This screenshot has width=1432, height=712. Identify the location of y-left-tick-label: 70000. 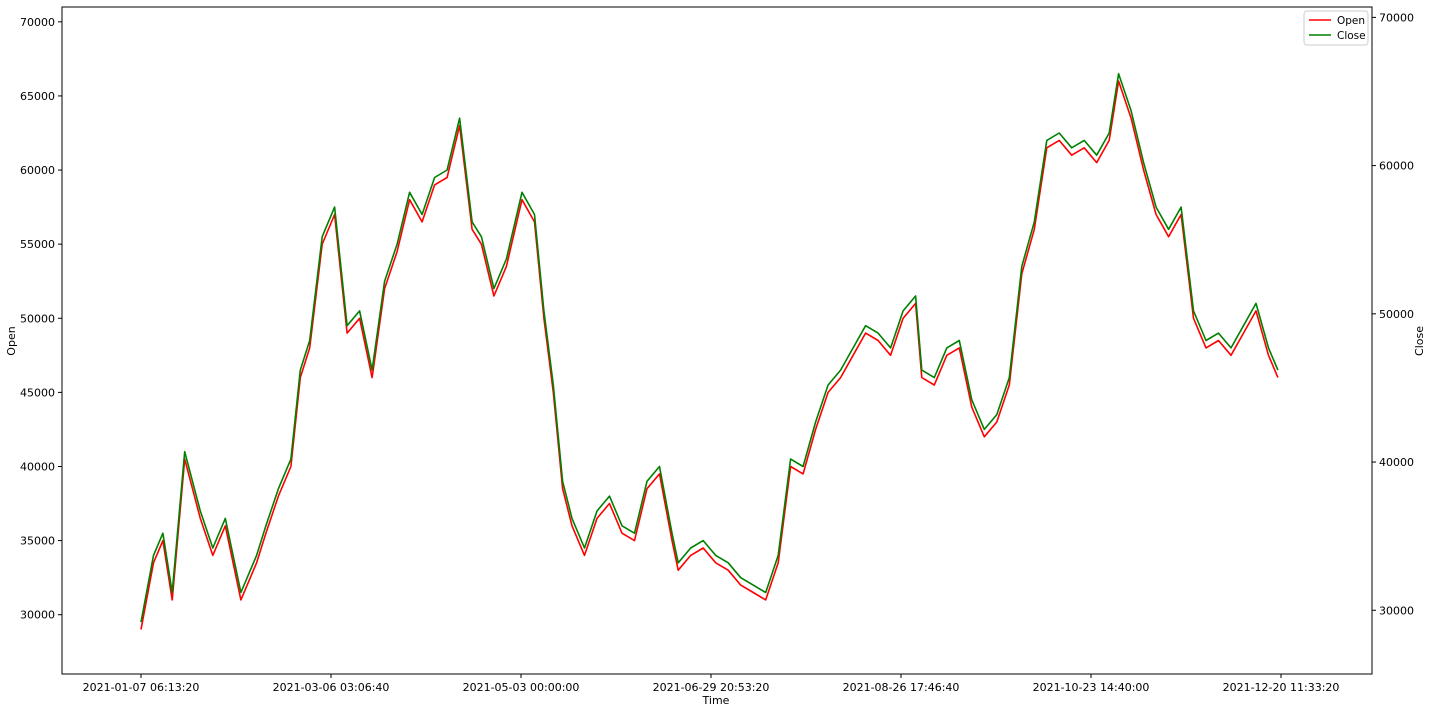
(37, 22).